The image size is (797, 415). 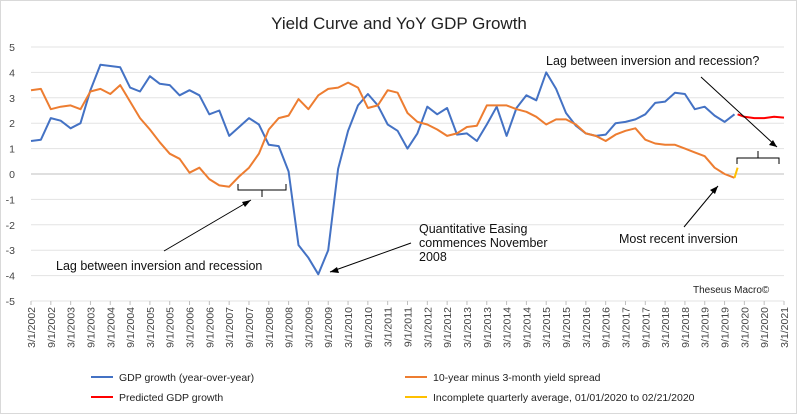 What do you see at coordinates (12, 150) in the screenshot?
I see `y-tick-label: 1` at bounding box center [12, 150].